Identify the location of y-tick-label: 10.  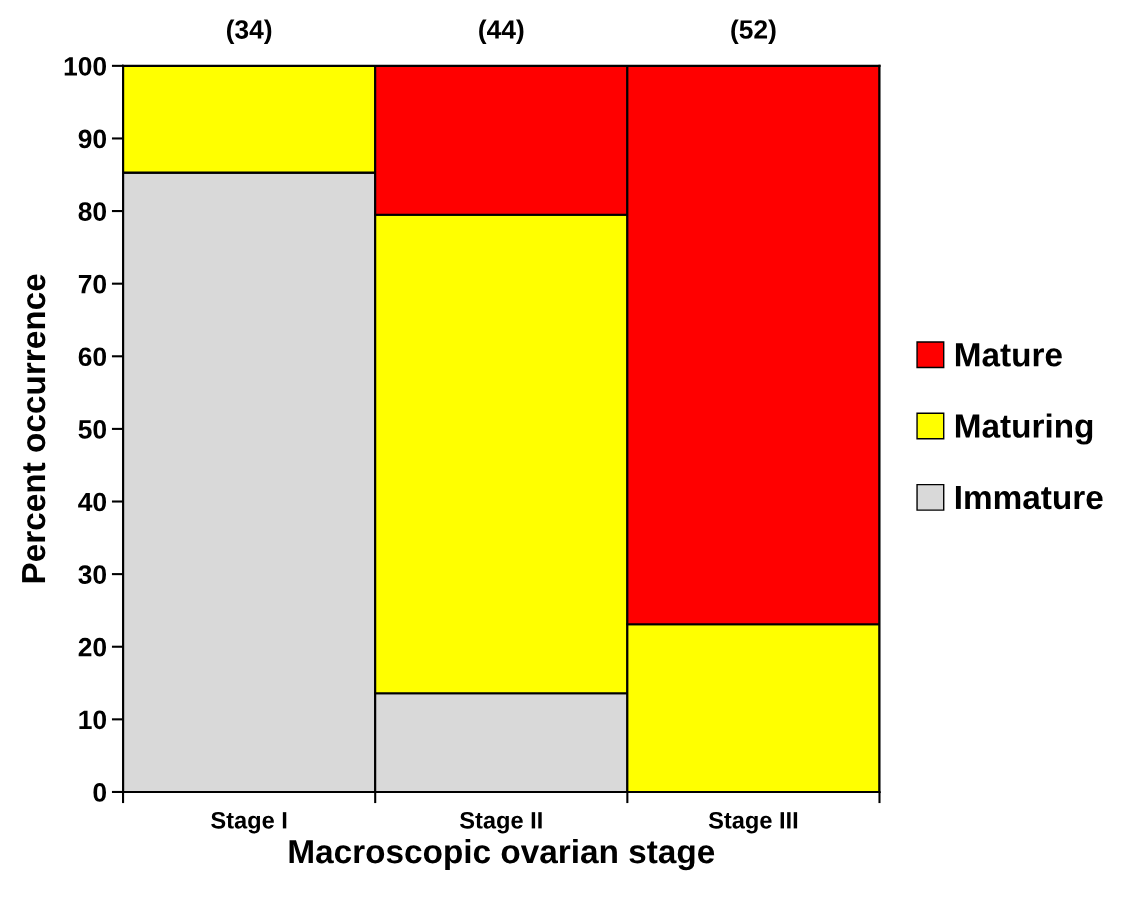
(93, 720).